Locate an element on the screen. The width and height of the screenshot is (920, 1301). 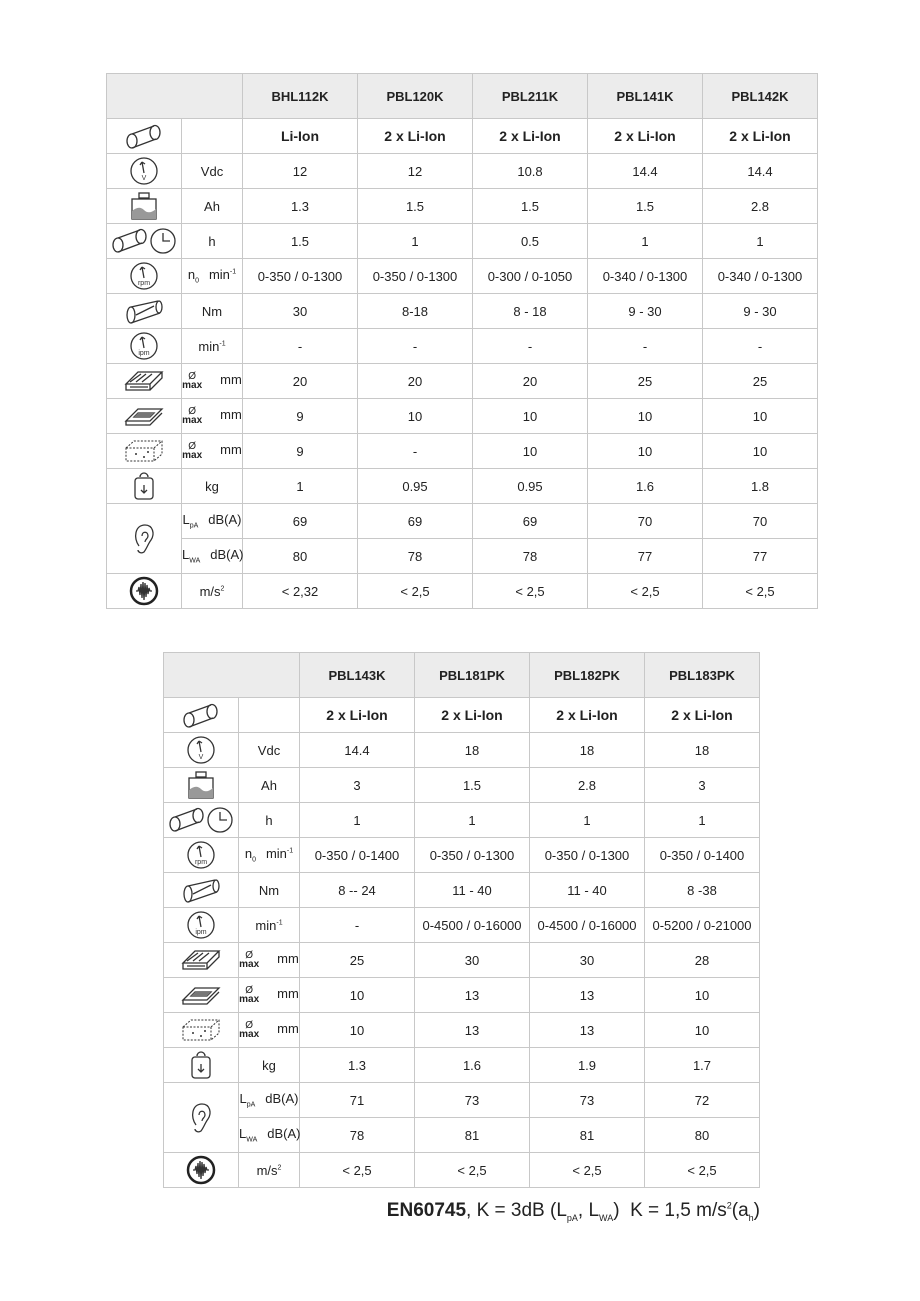
value-cell: 2.8 is located at coordinates (760, 206).